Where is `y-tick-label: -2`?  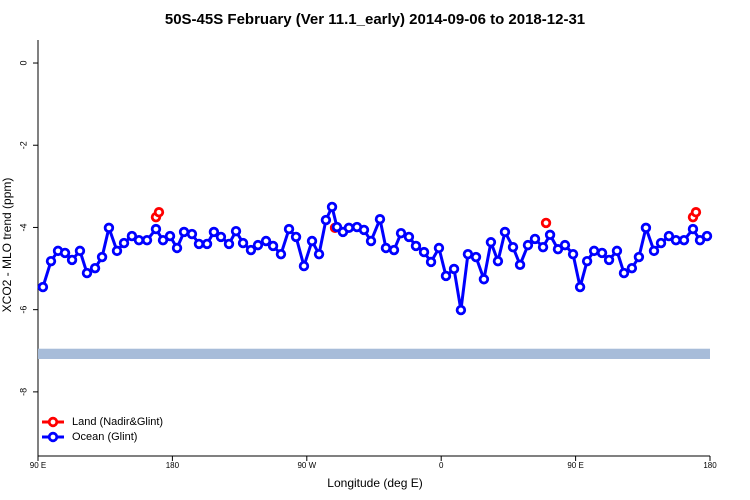
y-tick-label: -2 is located at coordinates (23, 145).